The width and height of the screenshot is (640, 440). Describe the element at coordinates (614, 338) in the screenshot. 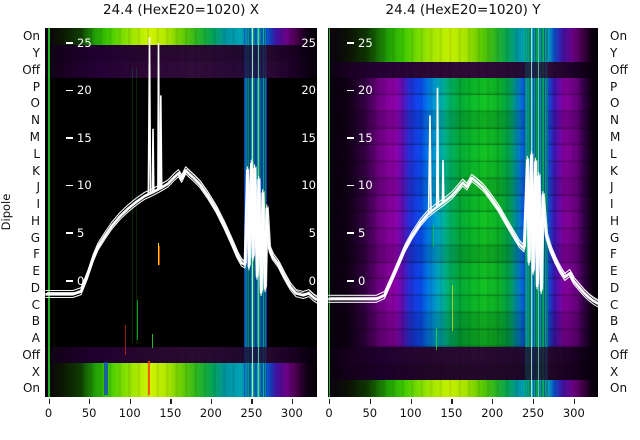

I see `row-label: A` at that location.